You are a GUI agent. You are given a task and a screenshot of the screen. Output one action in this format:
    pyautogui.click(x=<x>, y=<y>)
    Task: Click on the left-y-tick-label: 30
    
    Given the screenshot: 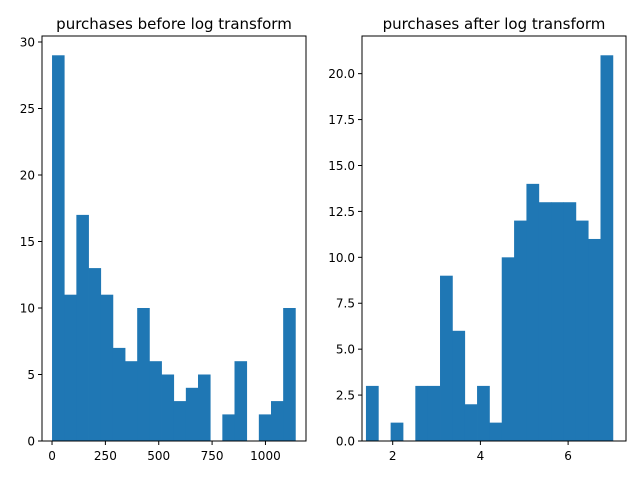 What is the action you would take?
    pyautogui.click(x=27, y=42)
    